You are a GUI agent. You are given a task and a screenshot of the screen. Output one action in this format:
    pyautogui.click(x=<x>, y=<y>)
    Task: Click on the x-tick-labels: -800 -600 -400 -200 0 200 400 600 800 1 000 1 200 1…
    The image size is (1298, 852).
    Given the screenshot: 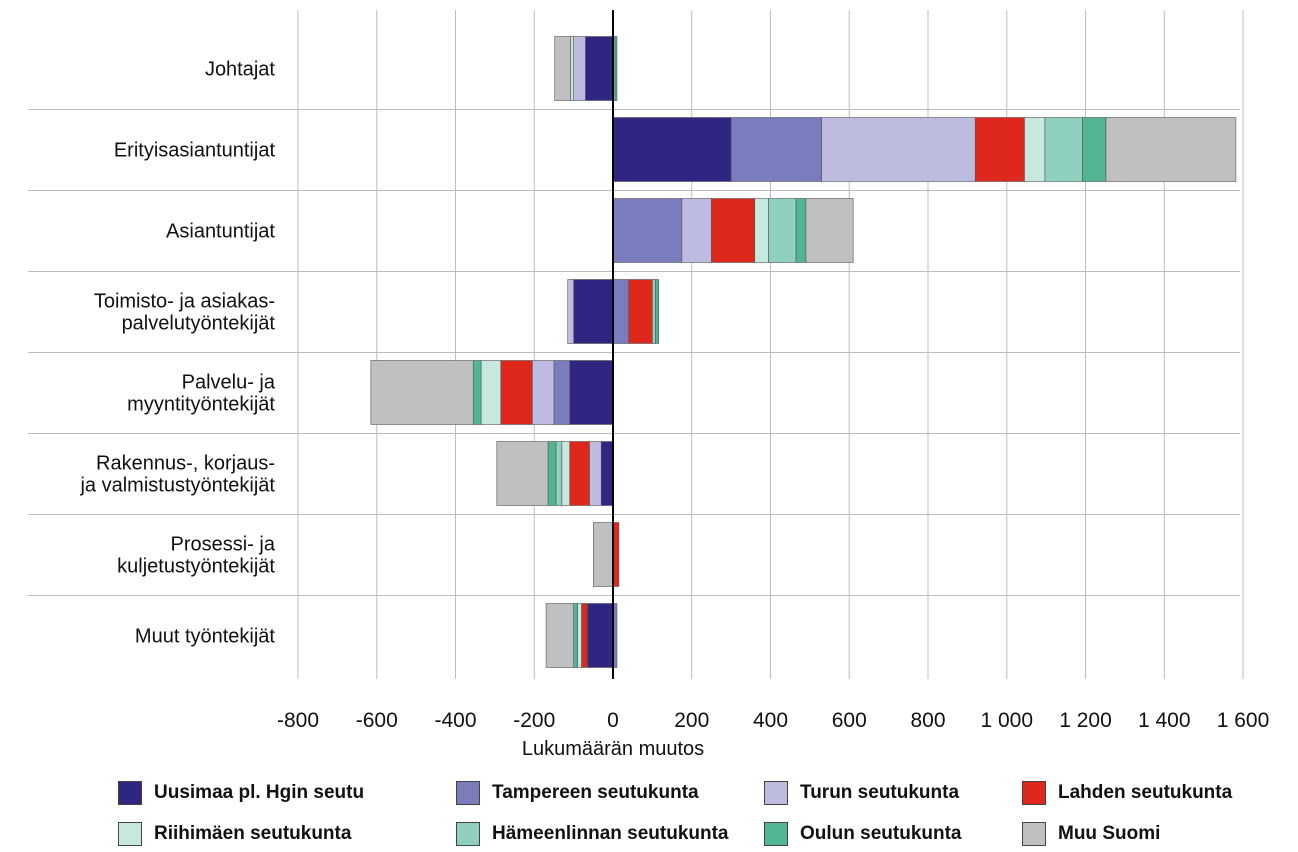 What is the action you would take?
    pyautogui.click(x=773, y=720)
    